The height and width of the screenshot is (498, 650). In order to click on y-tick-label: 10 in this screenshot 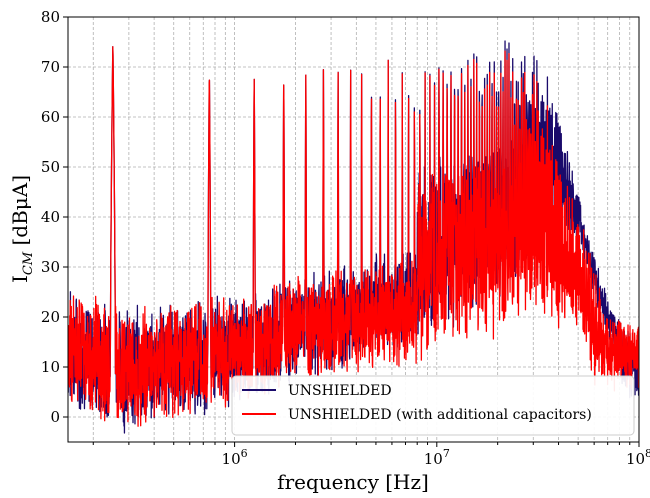, I will do `click(50, 367)`.